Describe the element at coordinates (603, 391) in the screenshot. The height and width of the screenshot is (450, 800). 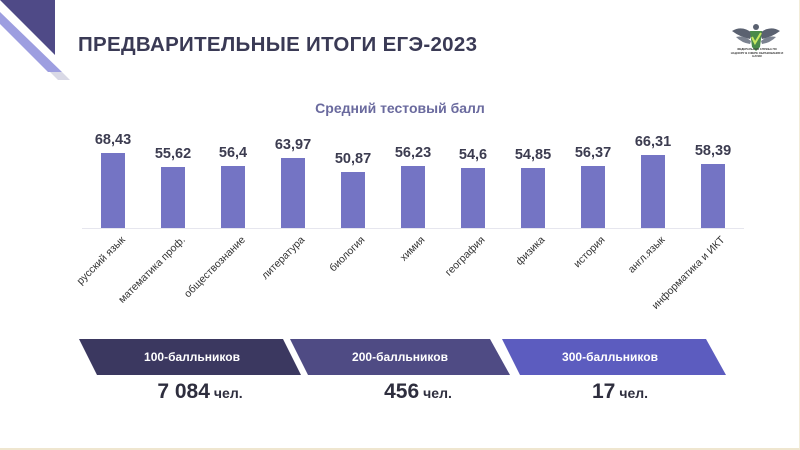
I see `count-value: 17` at that location.